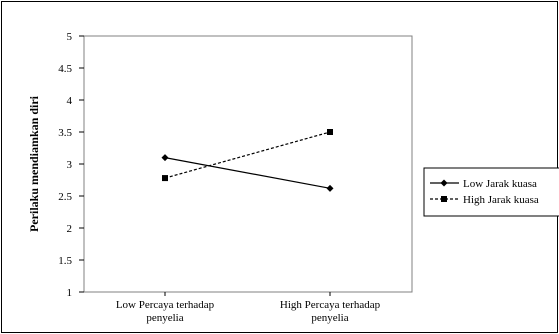  Describe the element at coordinates (65, 133) in the screenshot. I see `y-tick-label: 3.5` at that location.